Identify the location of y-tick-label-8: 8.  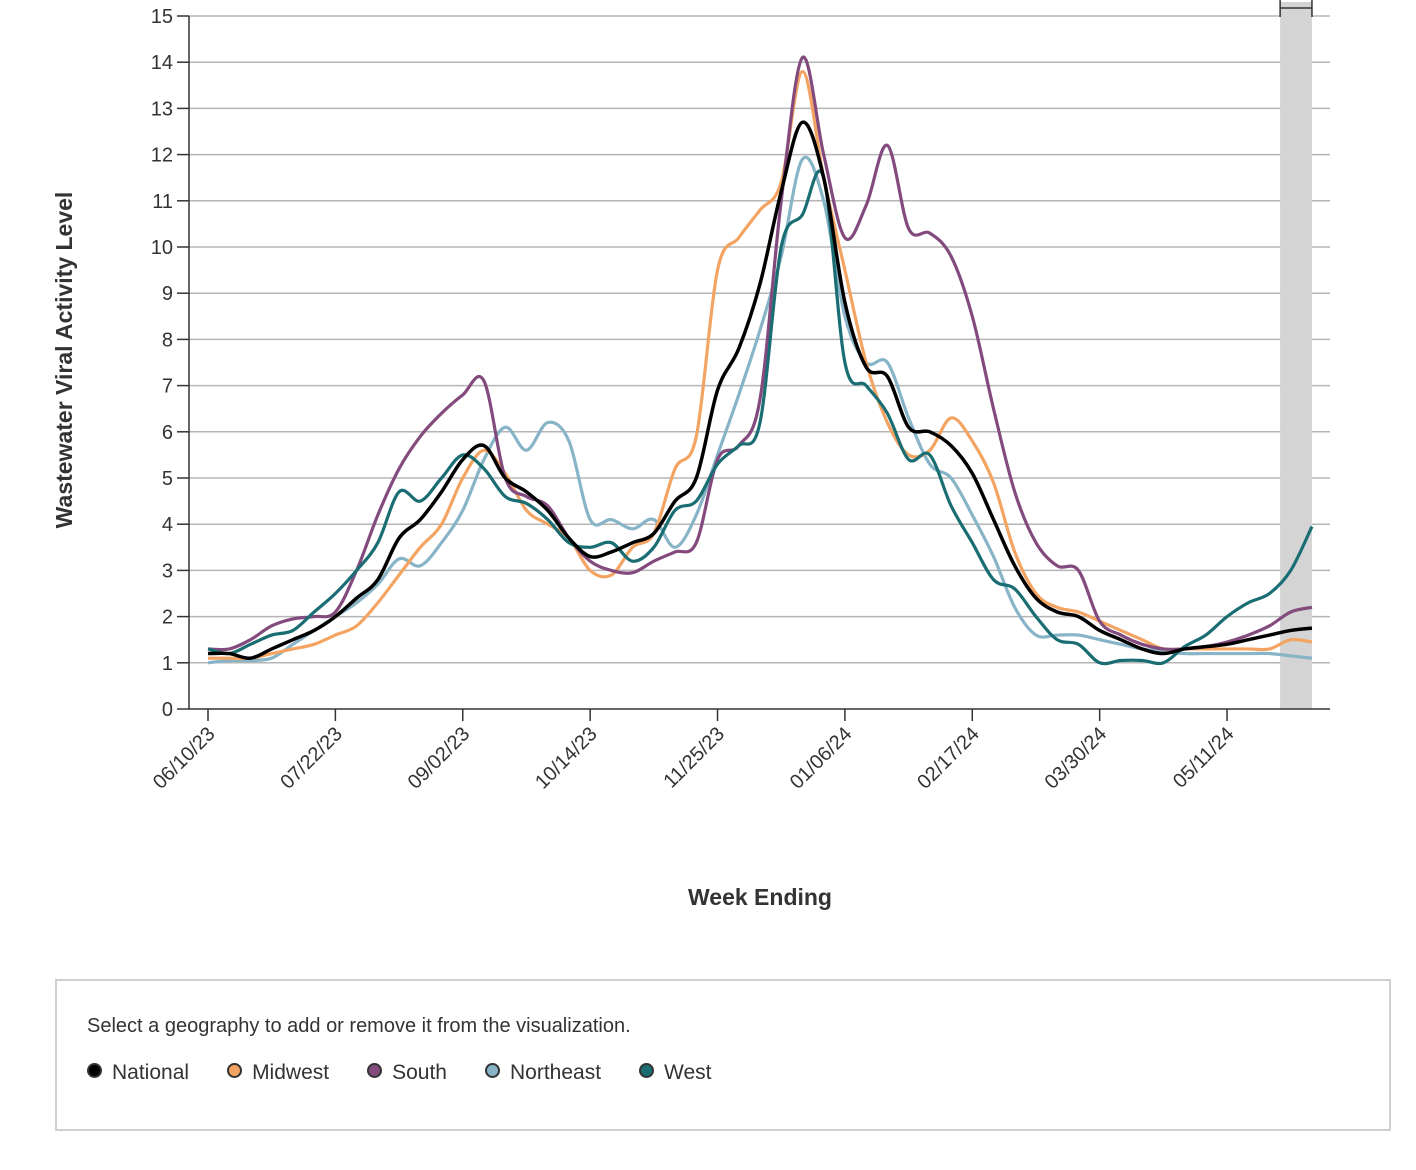
(167, 340).